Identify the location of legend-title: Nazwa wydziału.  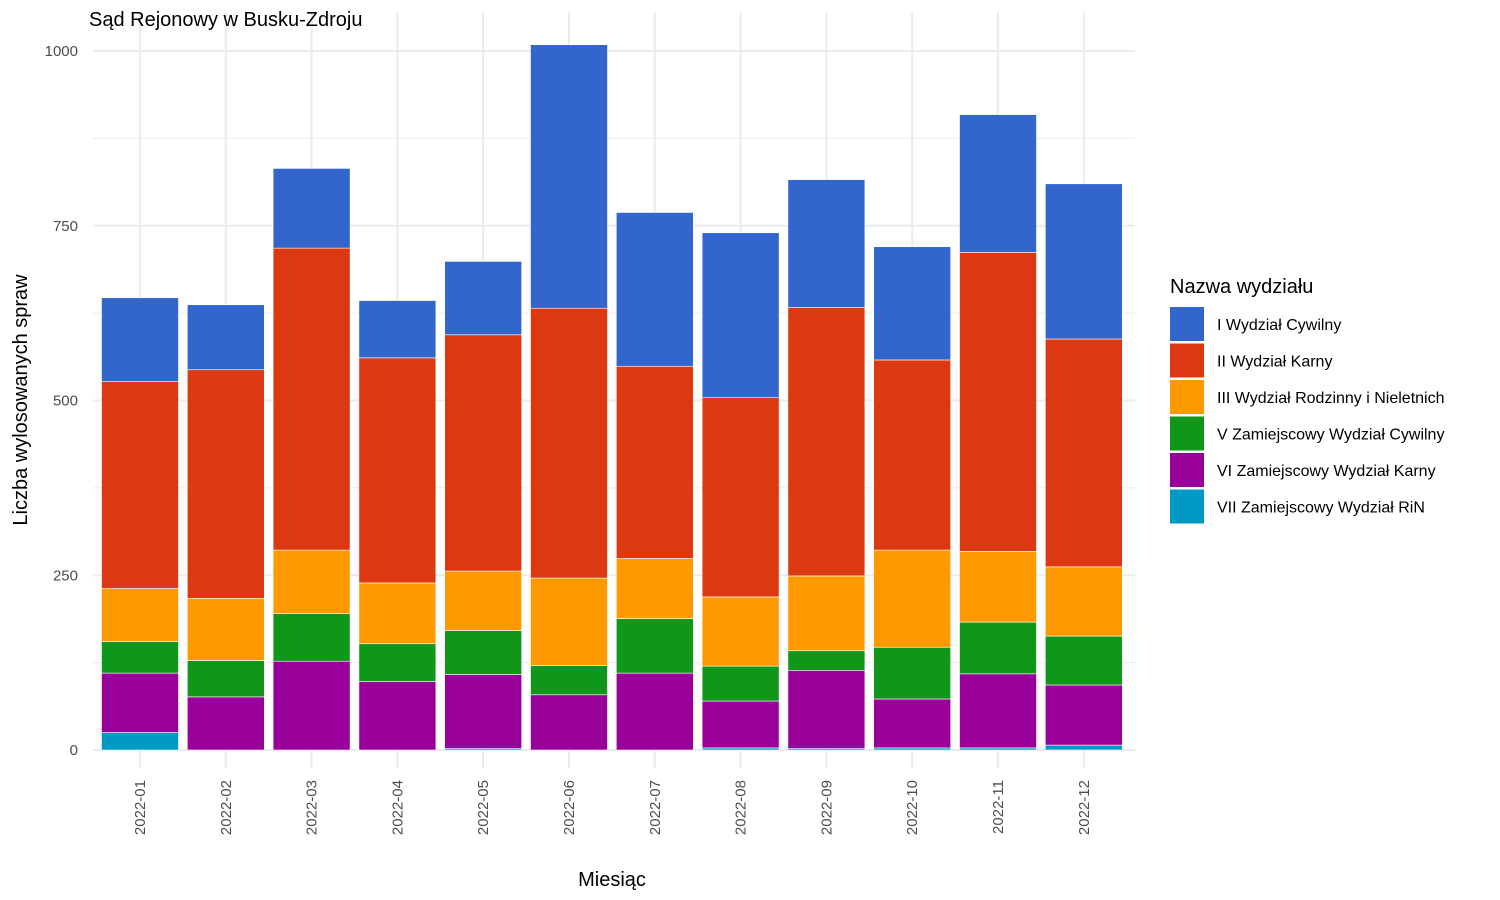
(1241, 287).